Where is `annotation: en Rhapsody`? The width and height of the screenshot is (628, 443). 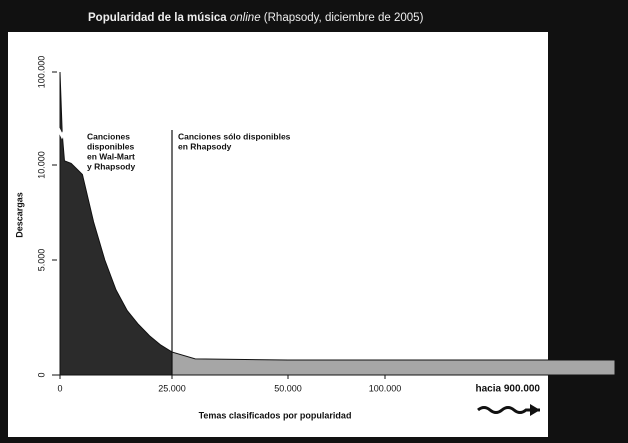
annotation: en Rhapsody is located at coordinates (205, 146).